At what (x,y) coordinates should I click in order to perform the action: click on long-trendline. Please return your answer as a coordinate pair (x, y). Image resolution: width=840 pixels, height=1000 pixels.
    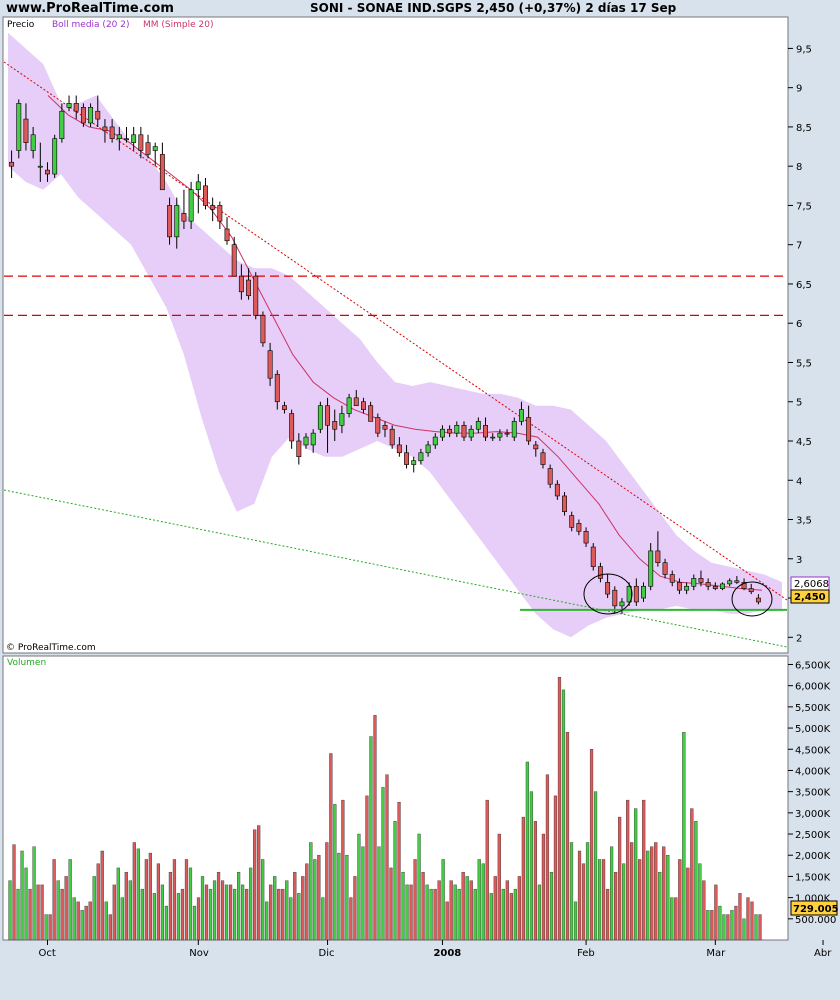
    Looking at the image, I should click on (395, 568).